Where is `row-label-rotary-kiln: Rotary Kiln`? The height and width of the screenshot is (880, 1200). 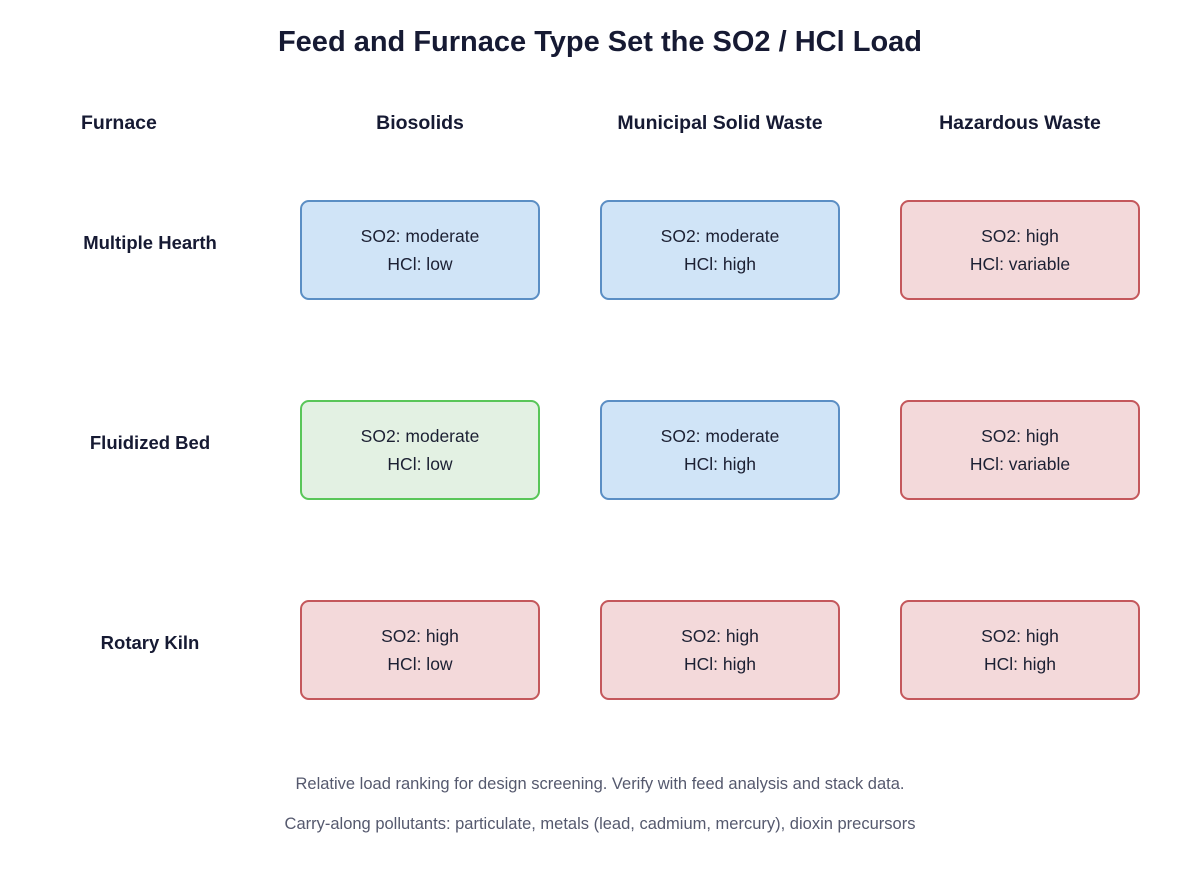
row-label-rotary-kiln: Rotary Kiln is located at coordinates (150, 642).